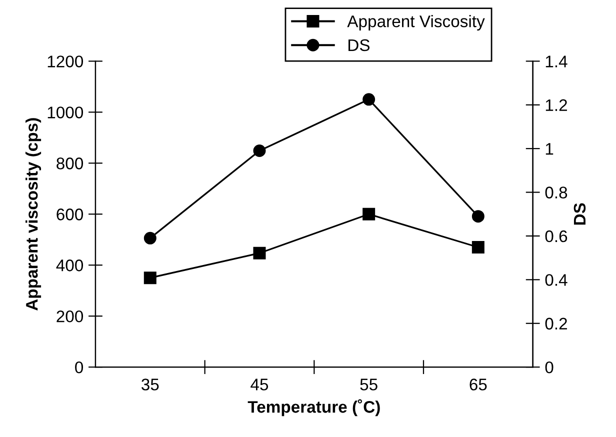  I want to click on x-axis-title: Temperature (˚C), so click(314, 407).